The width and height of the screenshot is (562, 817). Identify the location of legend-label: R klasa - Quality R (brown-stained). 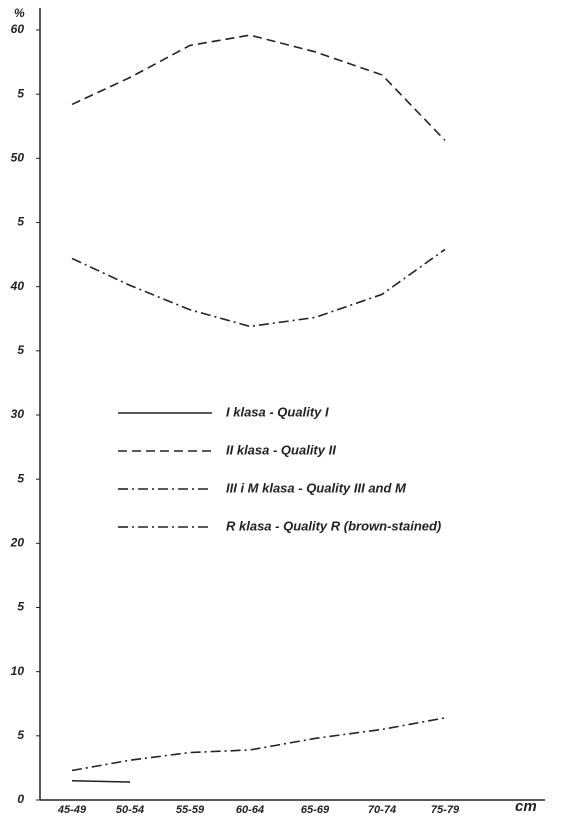
(333, 525).